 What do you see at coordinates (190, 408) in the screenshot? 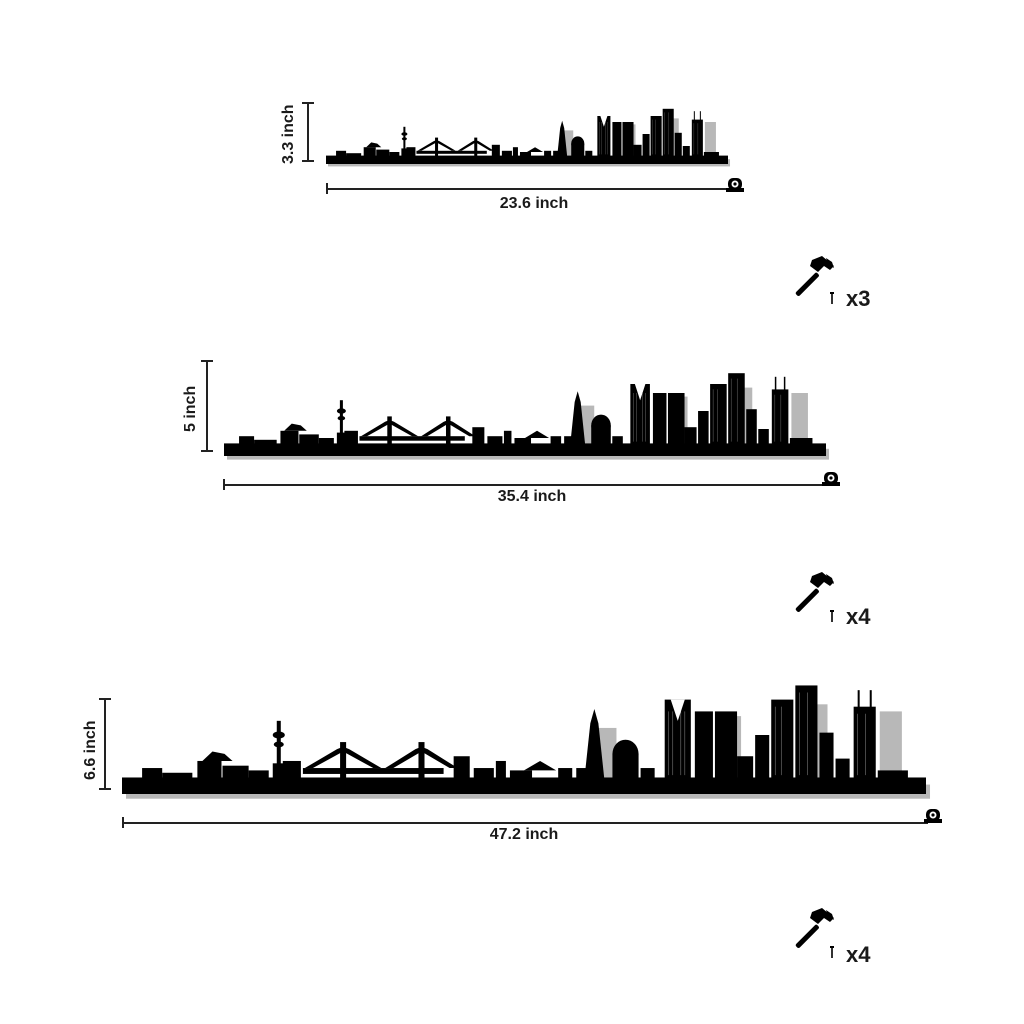
I see `height-label: 5 inch` at bounding box center [190, 408].